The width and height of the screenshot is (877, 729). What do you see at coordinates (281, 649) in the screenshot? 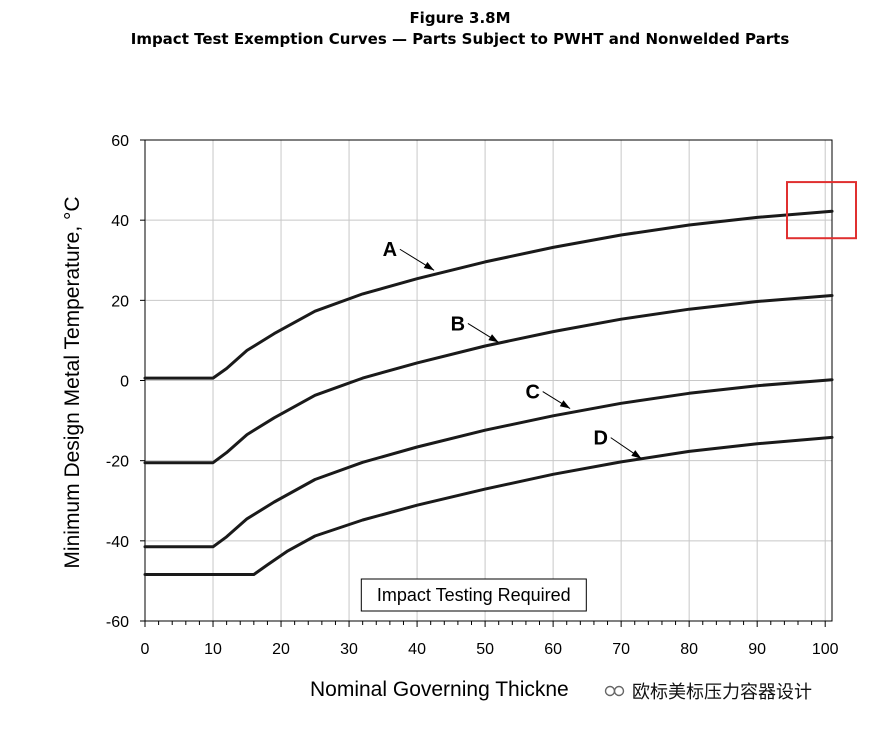
I see `x-tick-label: 20` at bounding box center [281, 649].